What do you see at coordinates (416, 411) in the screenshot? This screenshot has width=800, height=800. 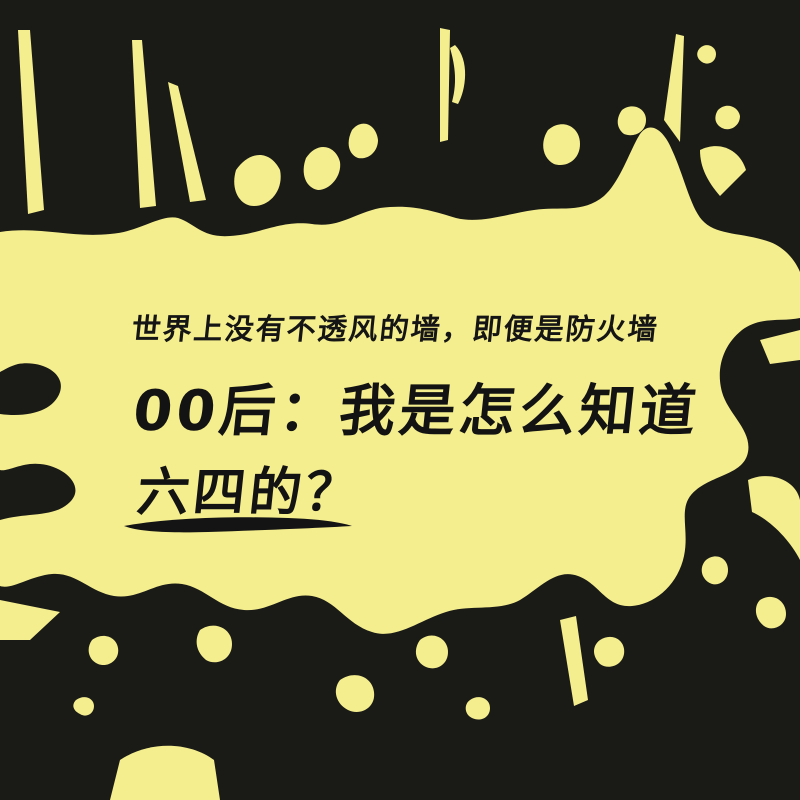 I see `headline-line-2: 00后：我是怎么知道` at bounding box center [416, 411].